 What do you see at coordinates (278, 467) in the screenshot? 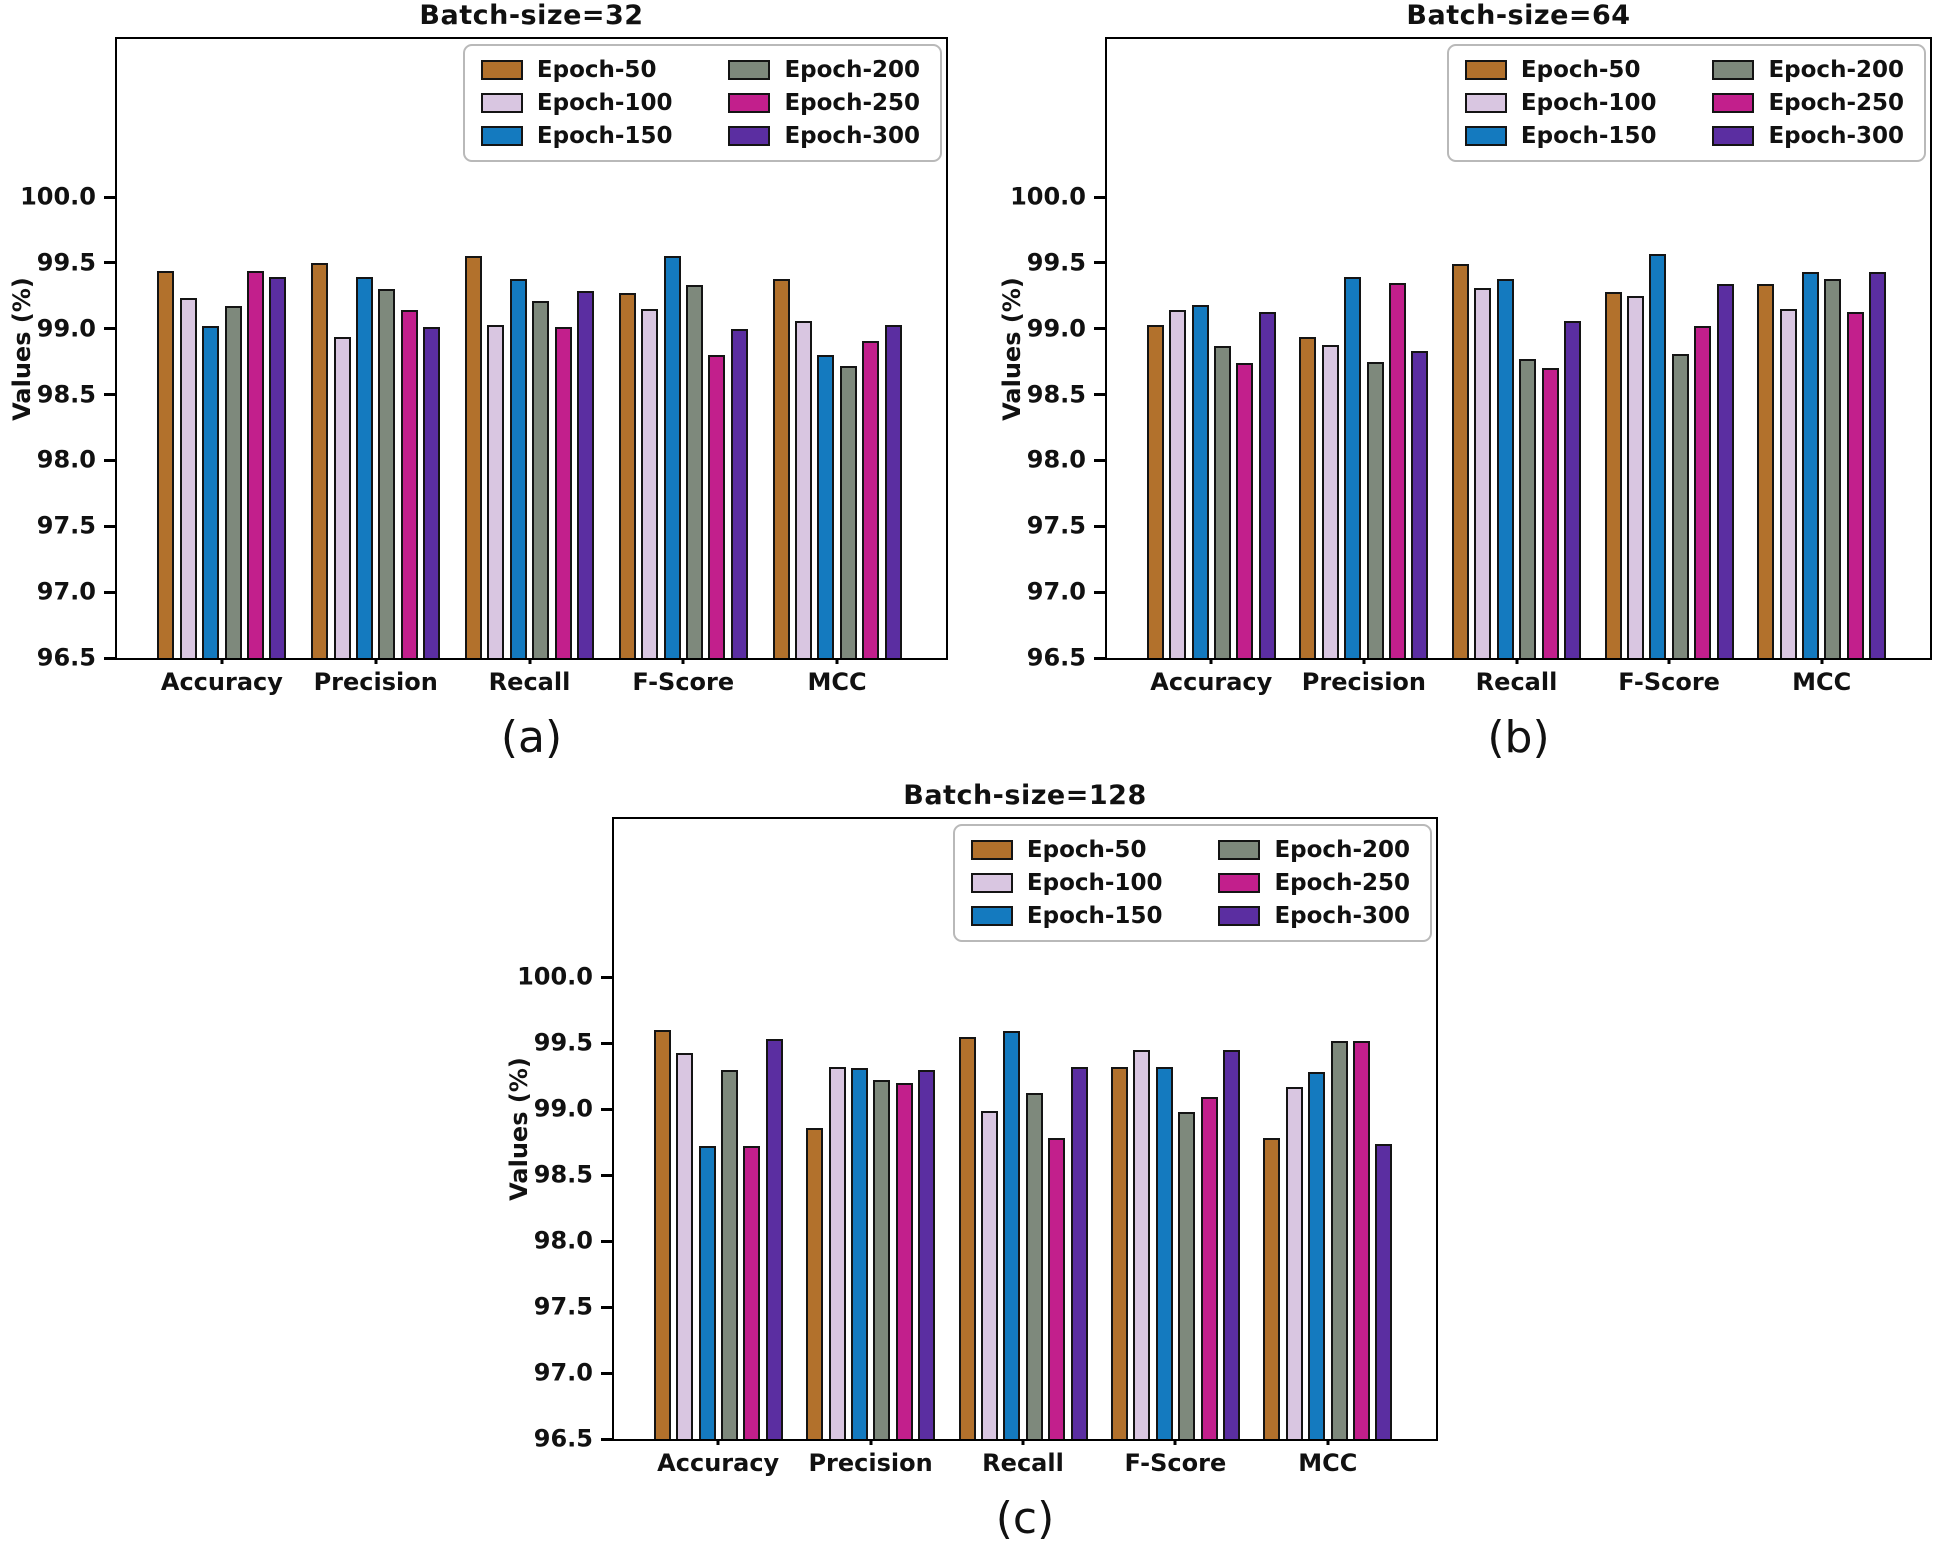
I see `bar-epoch-300-accuracy` at bounding box center [278, 467].